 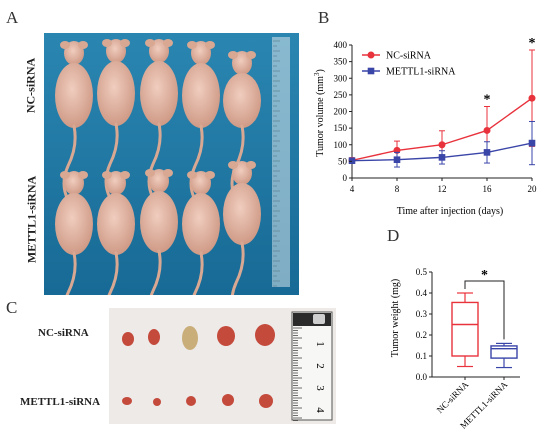 What do you see at coordinates (345, 178) in the screenshot?
I see `y-tick-label: 0` at bounding box center [345, 178].